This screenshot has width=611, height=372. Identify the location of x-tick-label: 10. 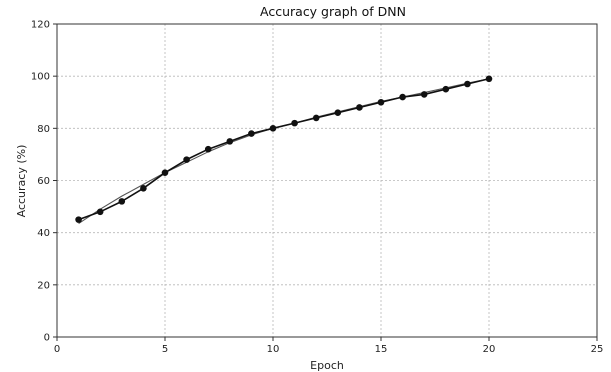
(273, 349).